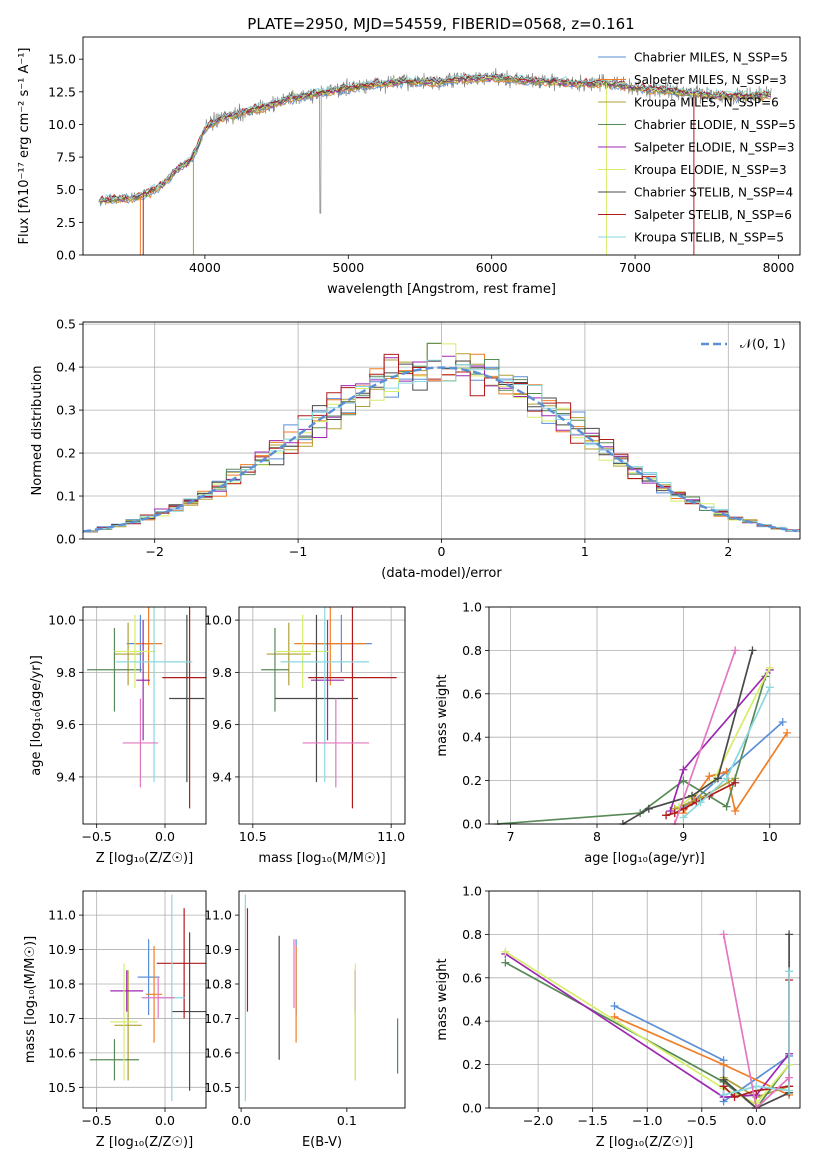 The width and height of the screenshot is (819, 1170). Describe the element at coordinates (321, 858) in the screenshot. I see `x-axis-label: mass [log₁₀(M/M☉)]` at that location.